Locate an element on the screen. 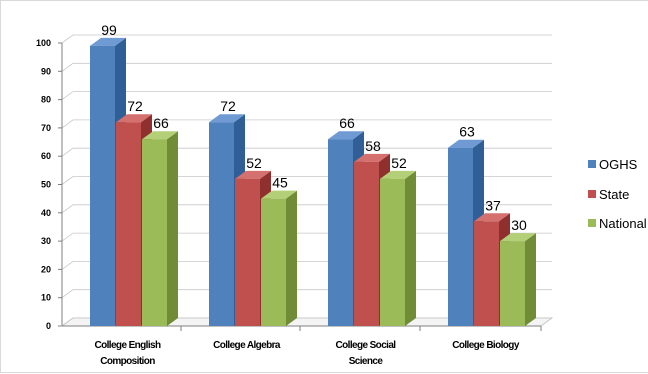 The width and height of the screenshot is (648, 374). legend: OGHS State National is located at coordinates (617, 194).